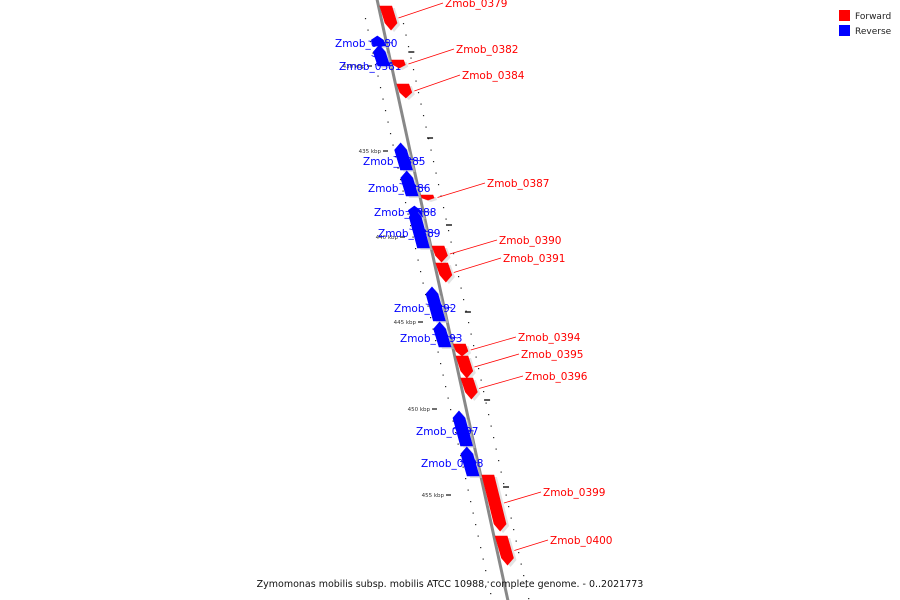 The image size is (900, 600). Describe the element at coordinates (447, 432) in the screenshot. I see `gene-label: Zmob_0397` at that location.